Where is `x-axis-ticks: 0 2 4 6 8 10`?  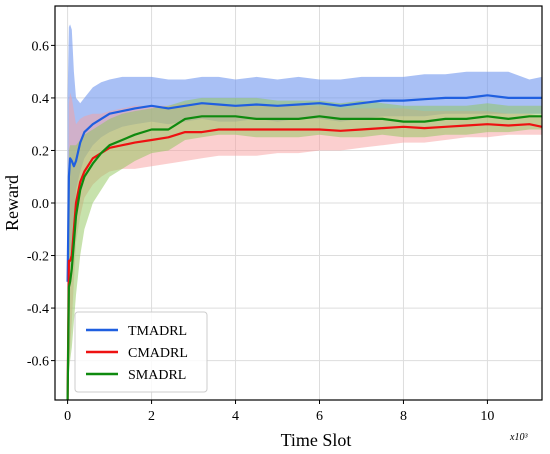
x-axis-ticks: 0 2 4 6 8 10 is located at coordinates (279, 412).